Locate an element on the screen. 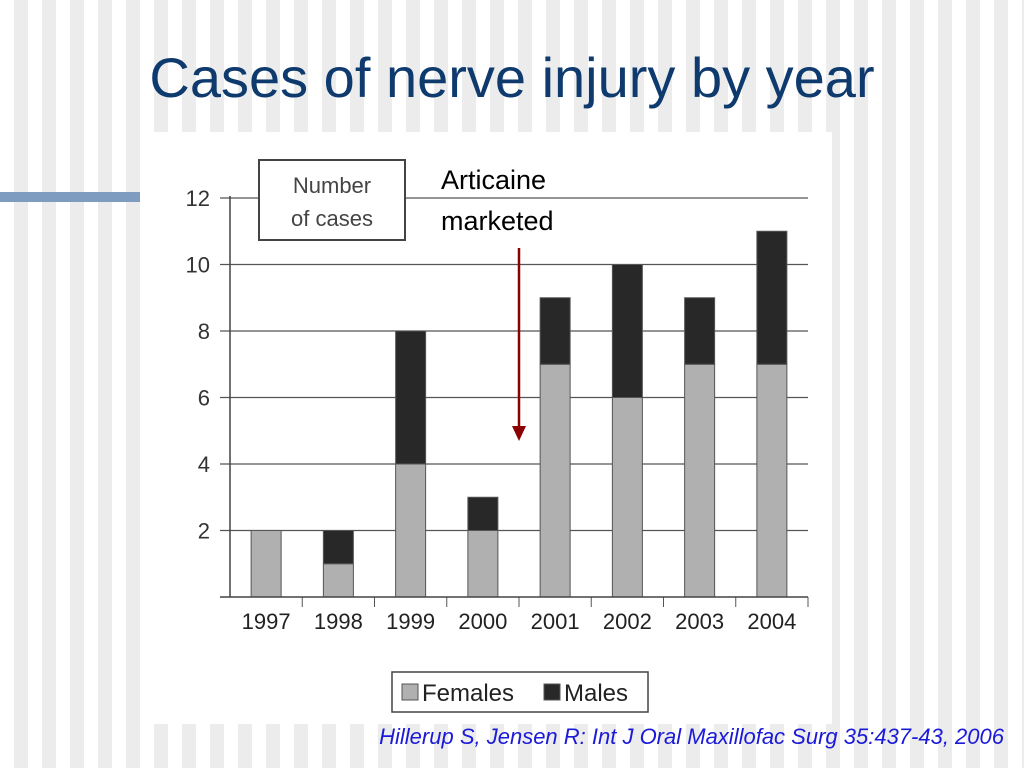  bar-females-2003 is located at coordinates (700, 480).